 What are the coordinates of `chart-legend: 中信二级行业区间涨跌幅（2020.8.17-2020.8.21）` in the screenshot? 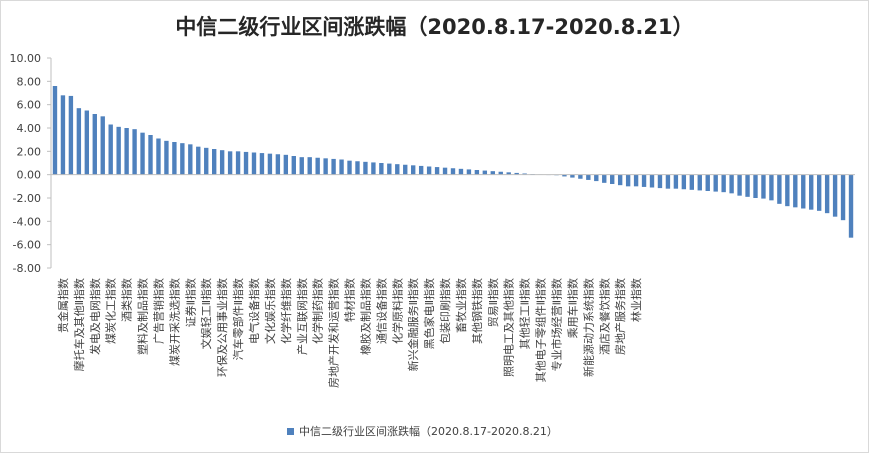 It's located at (422, 431).